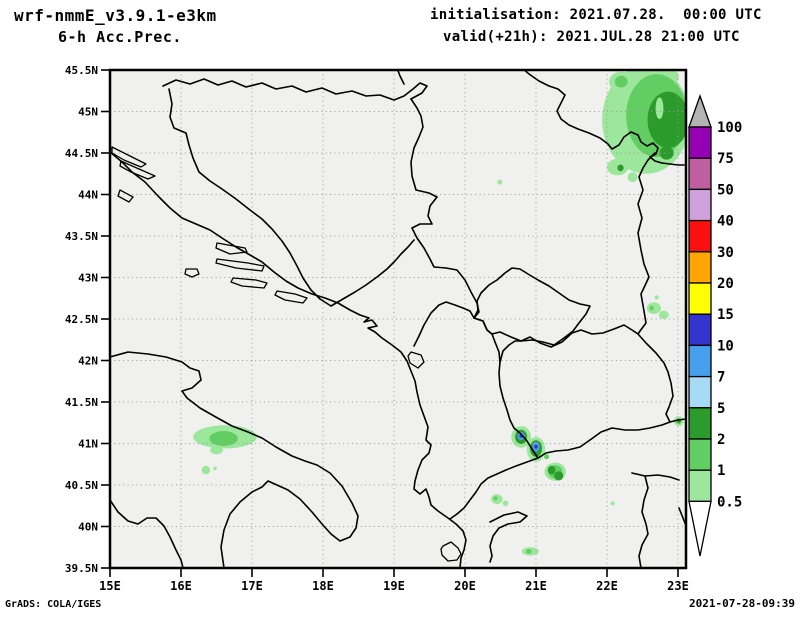  I want to click on colorbar-labels: 0.5 1 2 5 7 10 15 20 30 40 50 75 100, so click(729, 315).